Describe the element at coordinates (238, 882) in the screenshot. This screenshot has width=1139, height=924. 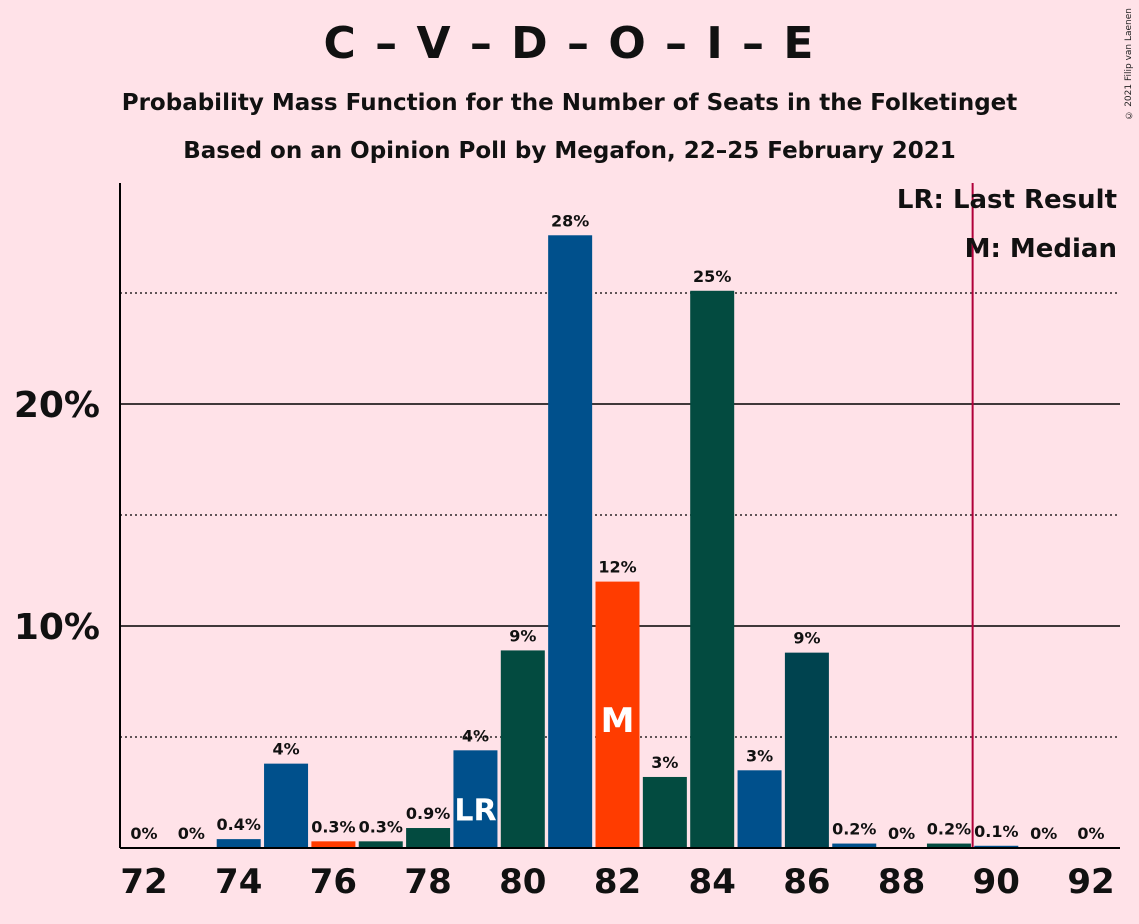
I see `x-tick-label: 74` at that location.